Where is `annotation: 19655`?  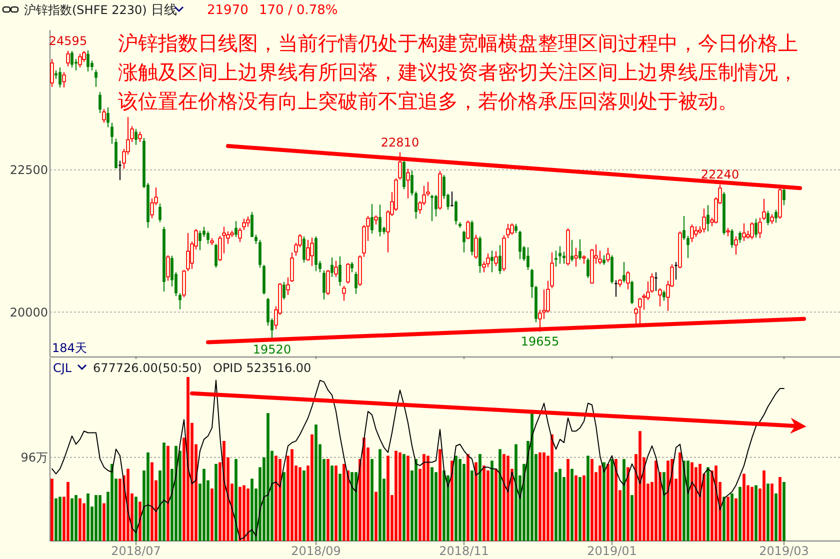
annotation: 19655 is located at coordinates (540, 341).